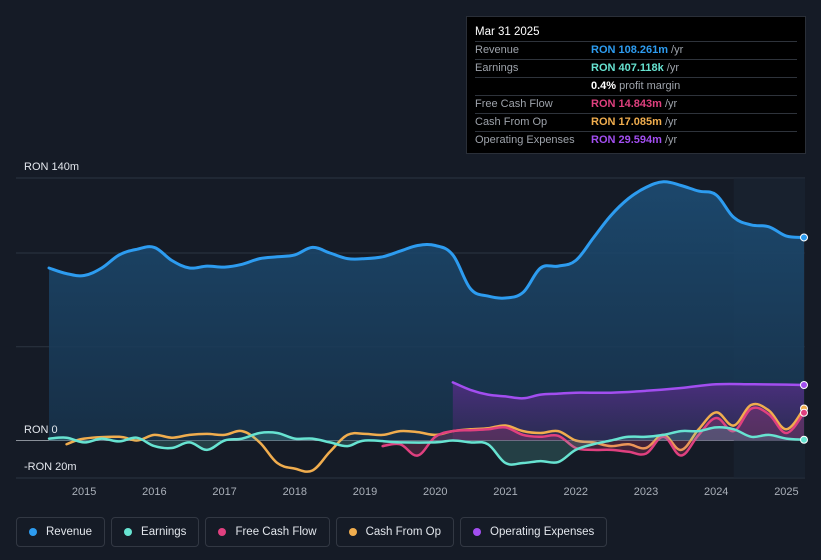 The height and width of the screenshot is (560, 821). I want to click on x-tick-label: 2024, so click(716, 492).